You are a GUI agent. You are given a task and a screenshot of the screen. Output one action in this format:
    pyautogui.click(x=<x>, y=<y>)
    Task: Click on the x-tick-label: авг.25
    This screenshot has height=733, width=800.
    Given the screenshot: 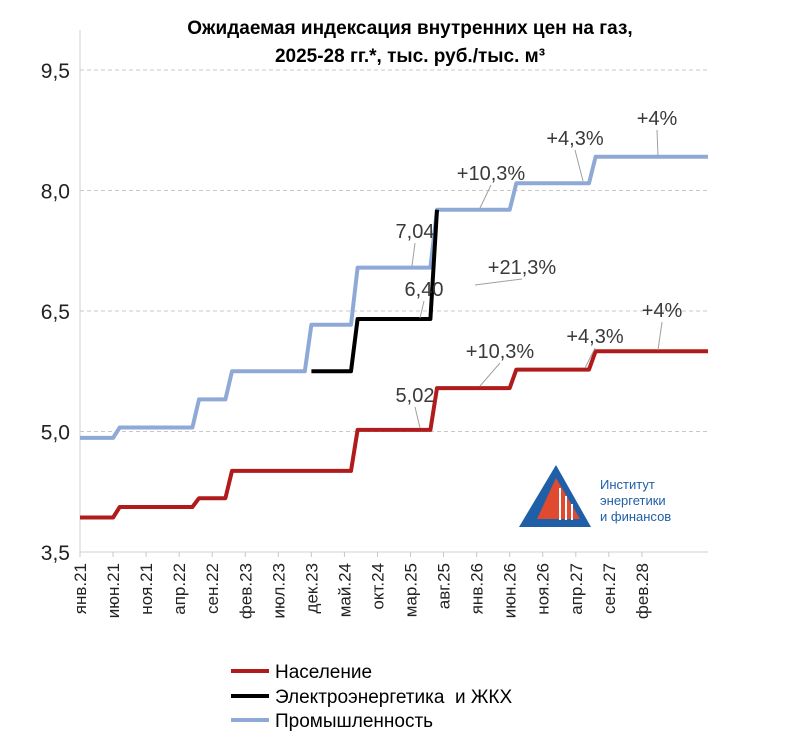 What is the action you would take?
    pyautogui.click(x=444, y=586)
    